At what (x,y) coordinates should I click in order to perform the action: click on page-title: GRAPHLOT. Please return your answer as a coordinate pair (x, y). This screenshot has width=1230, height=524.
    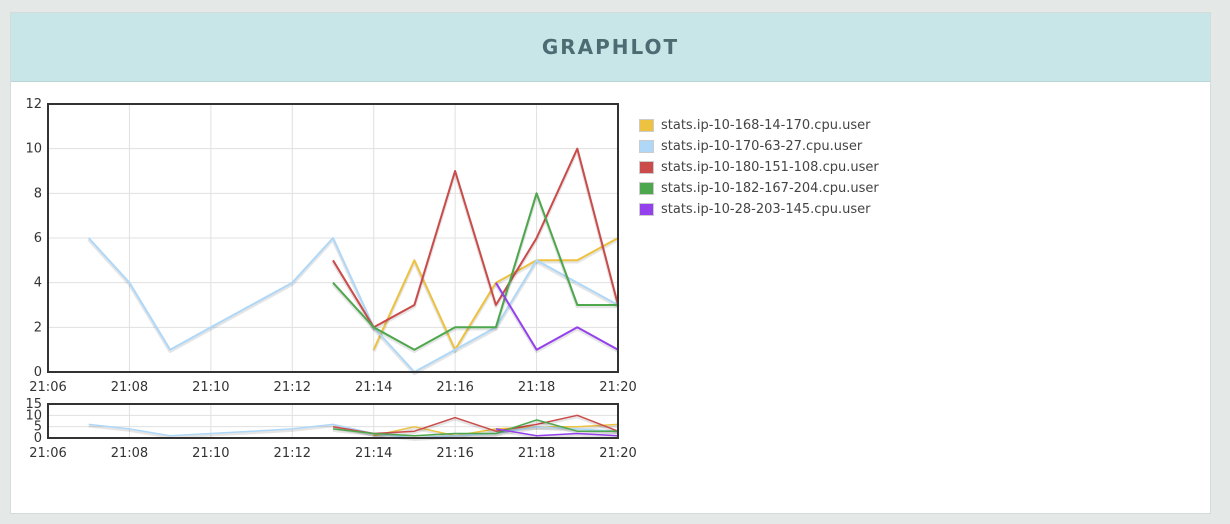
    Looking at the image, I should click on (610, 47).